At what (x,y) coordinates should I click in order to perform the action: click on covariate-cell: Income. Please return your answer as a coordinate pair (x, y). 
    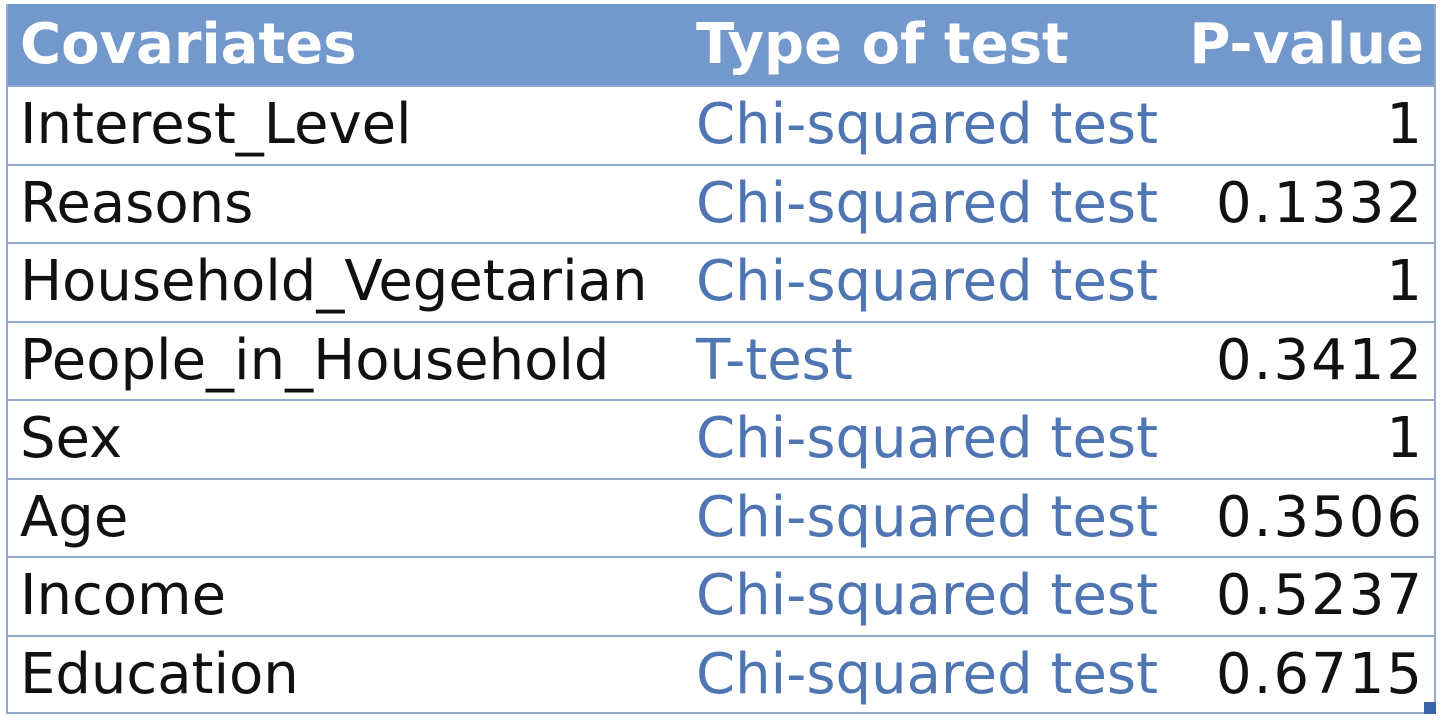
    Looking at the image, I should click on (123, 596).